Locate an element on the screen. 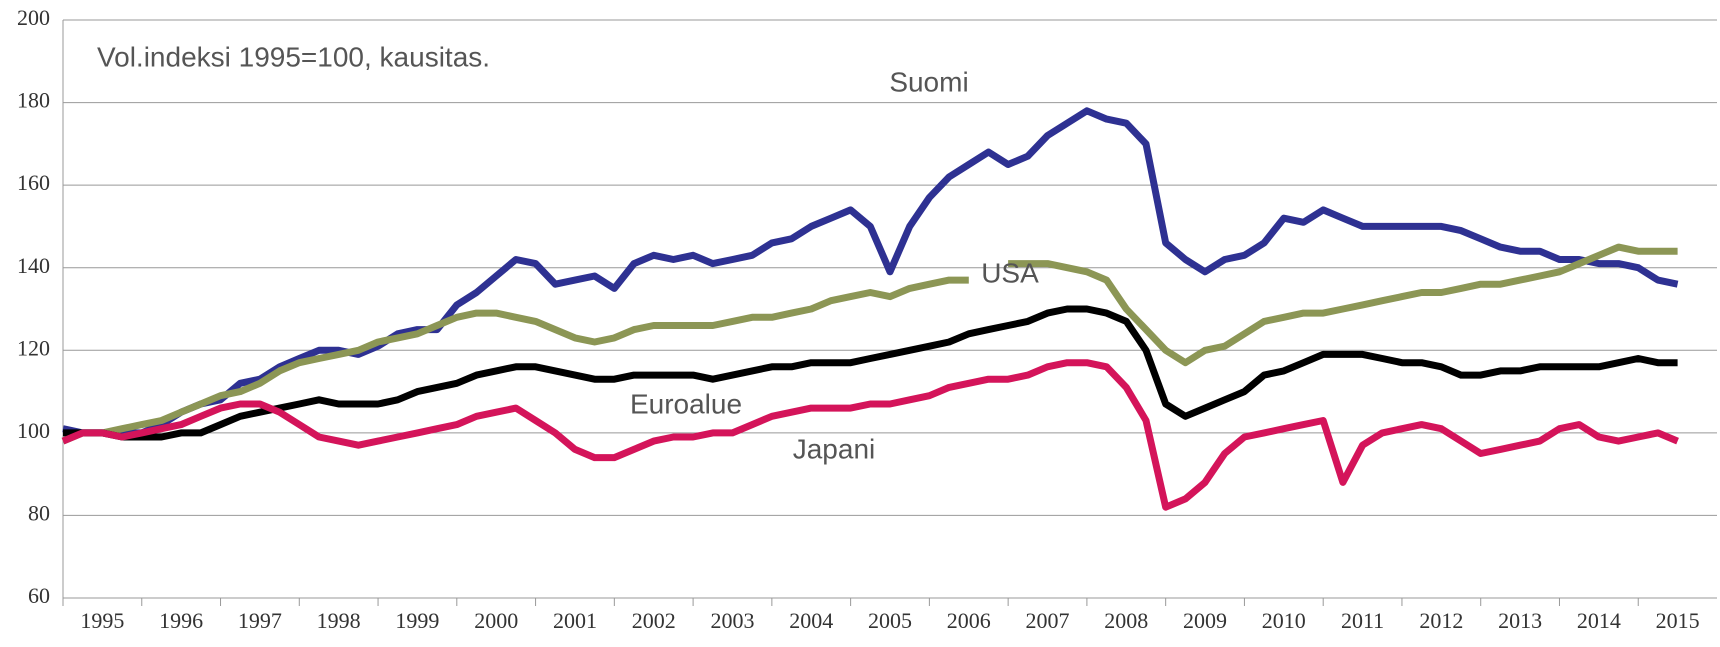  x-tick-label: 2012 is located at coordinates (1441, 620).